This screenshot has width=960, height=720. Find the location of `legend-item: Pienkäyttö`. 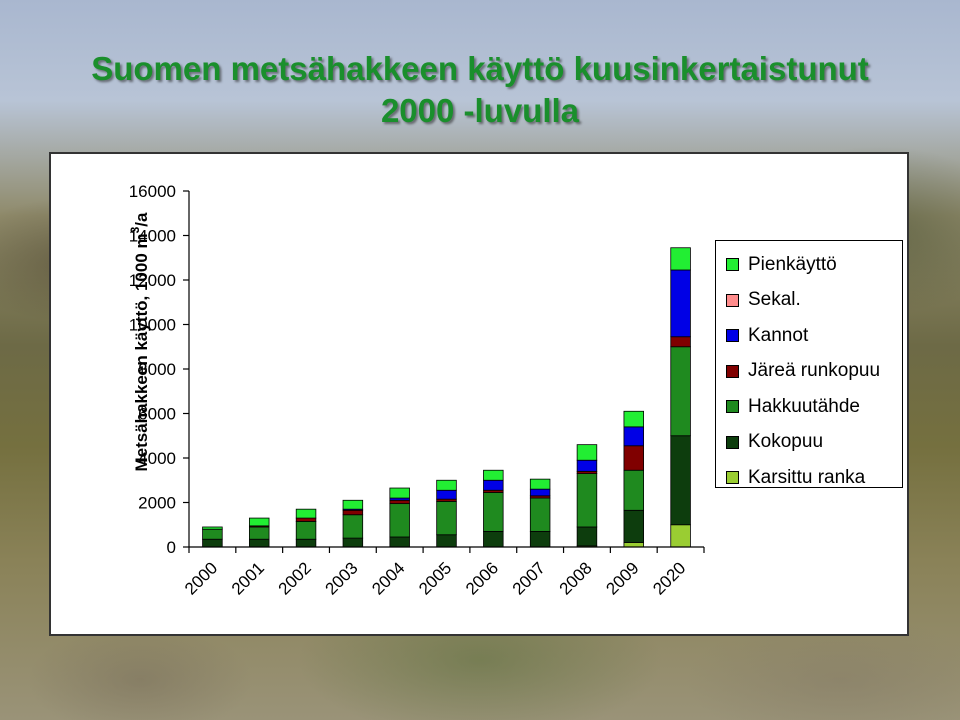

legend-item: Pienkäyttö is located at coordinates (814, 265).